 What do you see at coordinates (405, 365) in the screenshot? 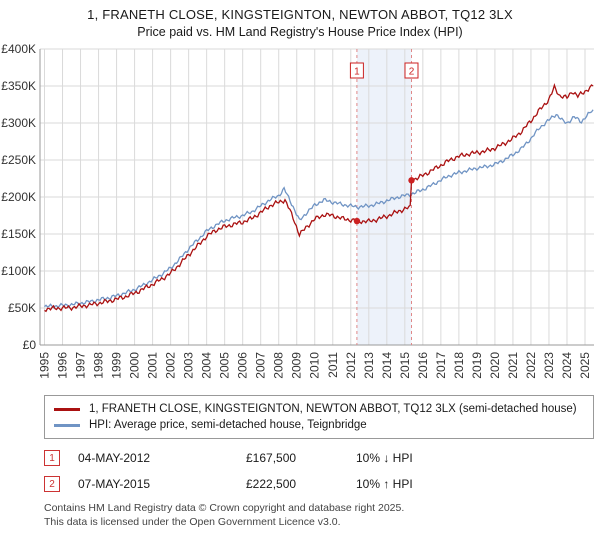
I see `x-tick-label: 2015` at bounding box center [405, 365].